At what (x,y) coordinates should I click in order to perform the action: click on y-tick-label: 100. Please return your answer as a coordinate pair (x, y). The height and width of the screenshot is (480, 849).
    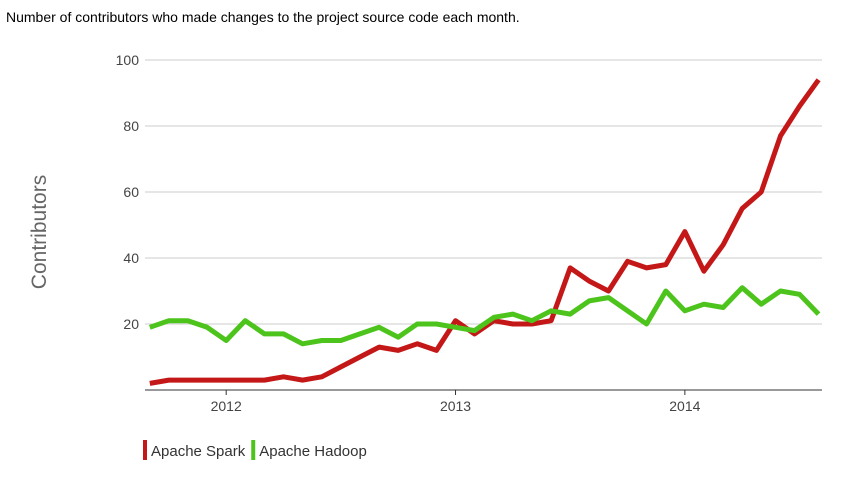
    Looking at the image, I should click on (128, 60).